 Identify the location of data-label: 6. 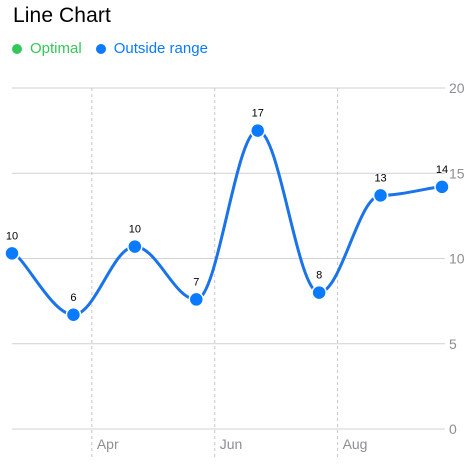
(73, 298).